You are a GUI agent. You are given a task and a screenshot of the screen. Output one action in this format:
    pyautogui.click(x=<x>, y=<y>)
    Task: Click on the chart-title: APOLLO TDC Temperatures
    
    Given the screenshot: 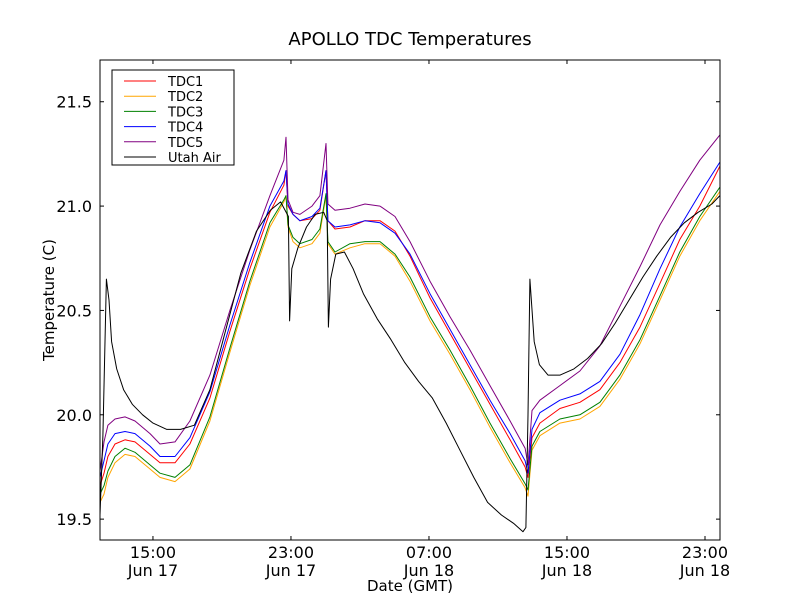 What is the action you would take?
    pyautogui.click(x=409, y=39)
    